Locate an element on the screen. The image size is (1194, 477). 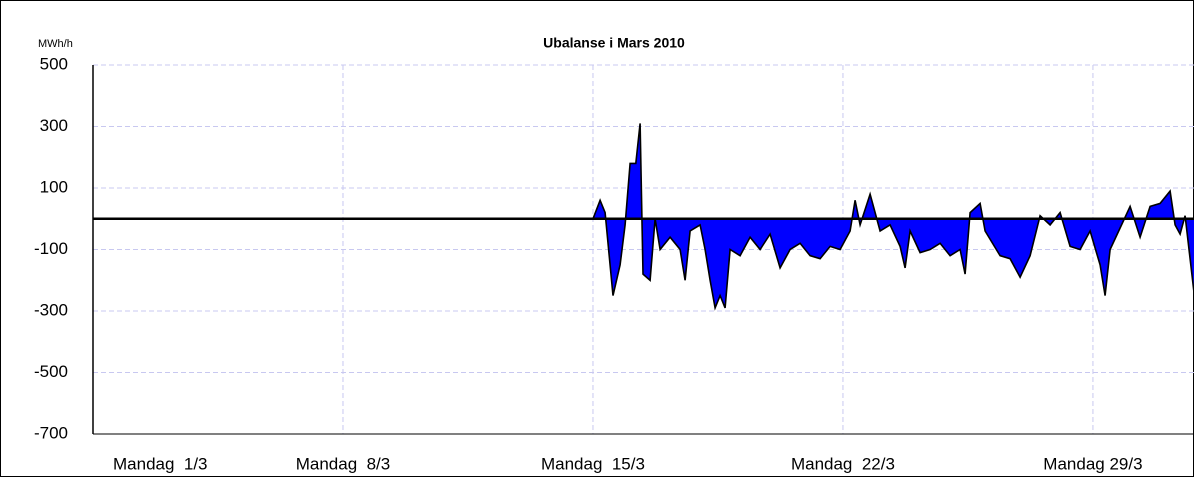
y-tick-label: -300 is located at coordinates (51, 309).